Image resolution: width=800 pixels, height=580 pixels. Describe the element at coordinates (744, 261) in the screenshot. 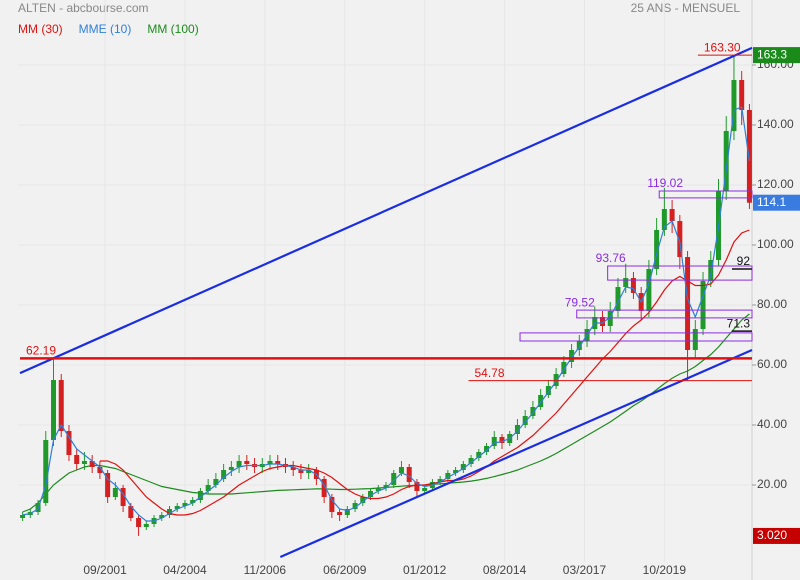

I see `marker-label: 92` at that location.